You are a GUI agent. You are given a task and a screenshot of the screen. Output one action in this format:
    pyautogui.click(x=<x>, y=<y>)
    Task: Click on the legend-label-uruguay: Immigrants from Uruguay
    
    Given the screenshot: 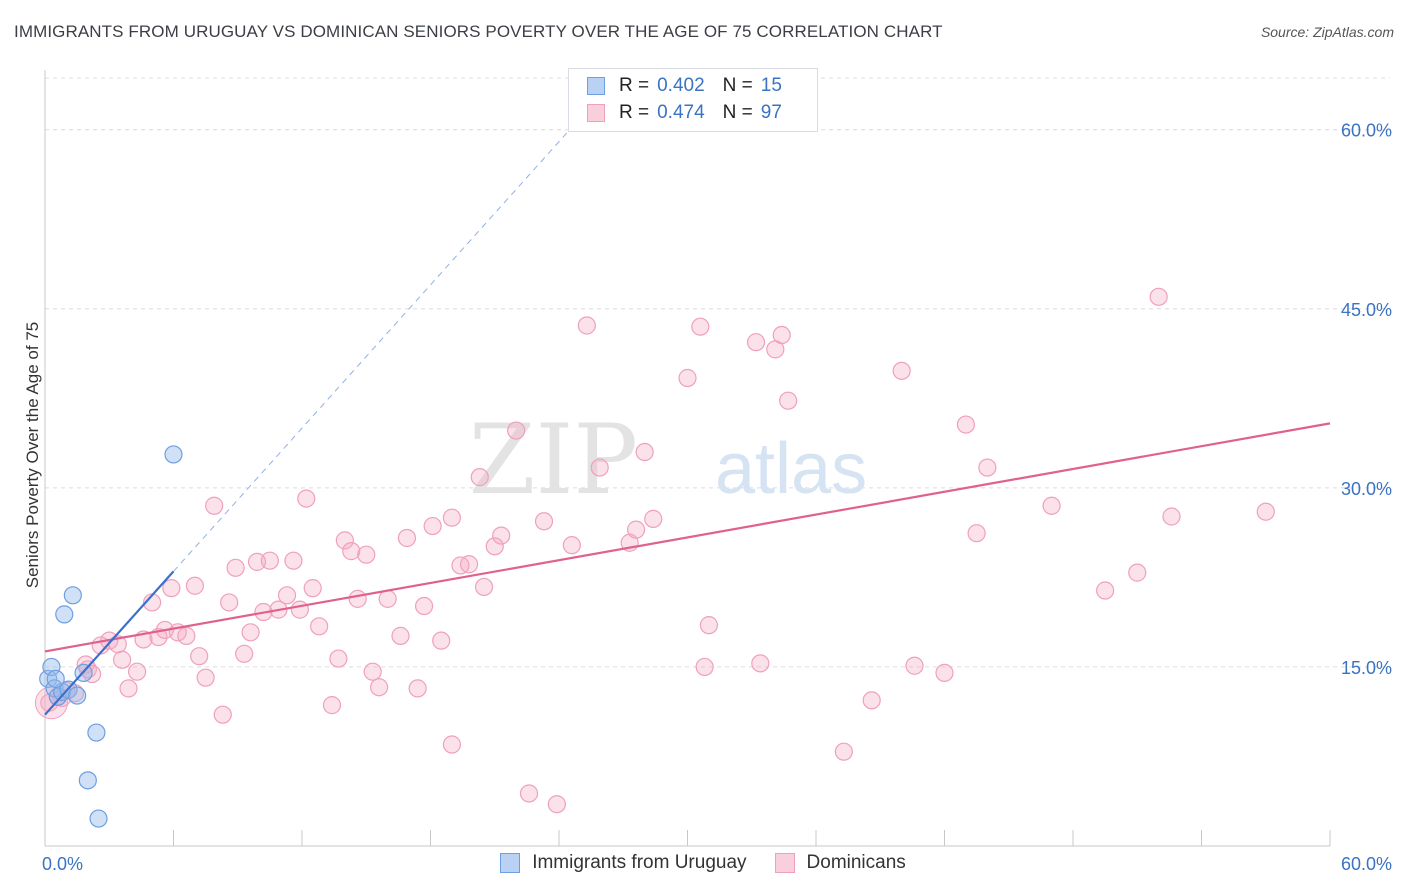 What is the action you would take?
    pyautogui.click(x=639, y=862)
    